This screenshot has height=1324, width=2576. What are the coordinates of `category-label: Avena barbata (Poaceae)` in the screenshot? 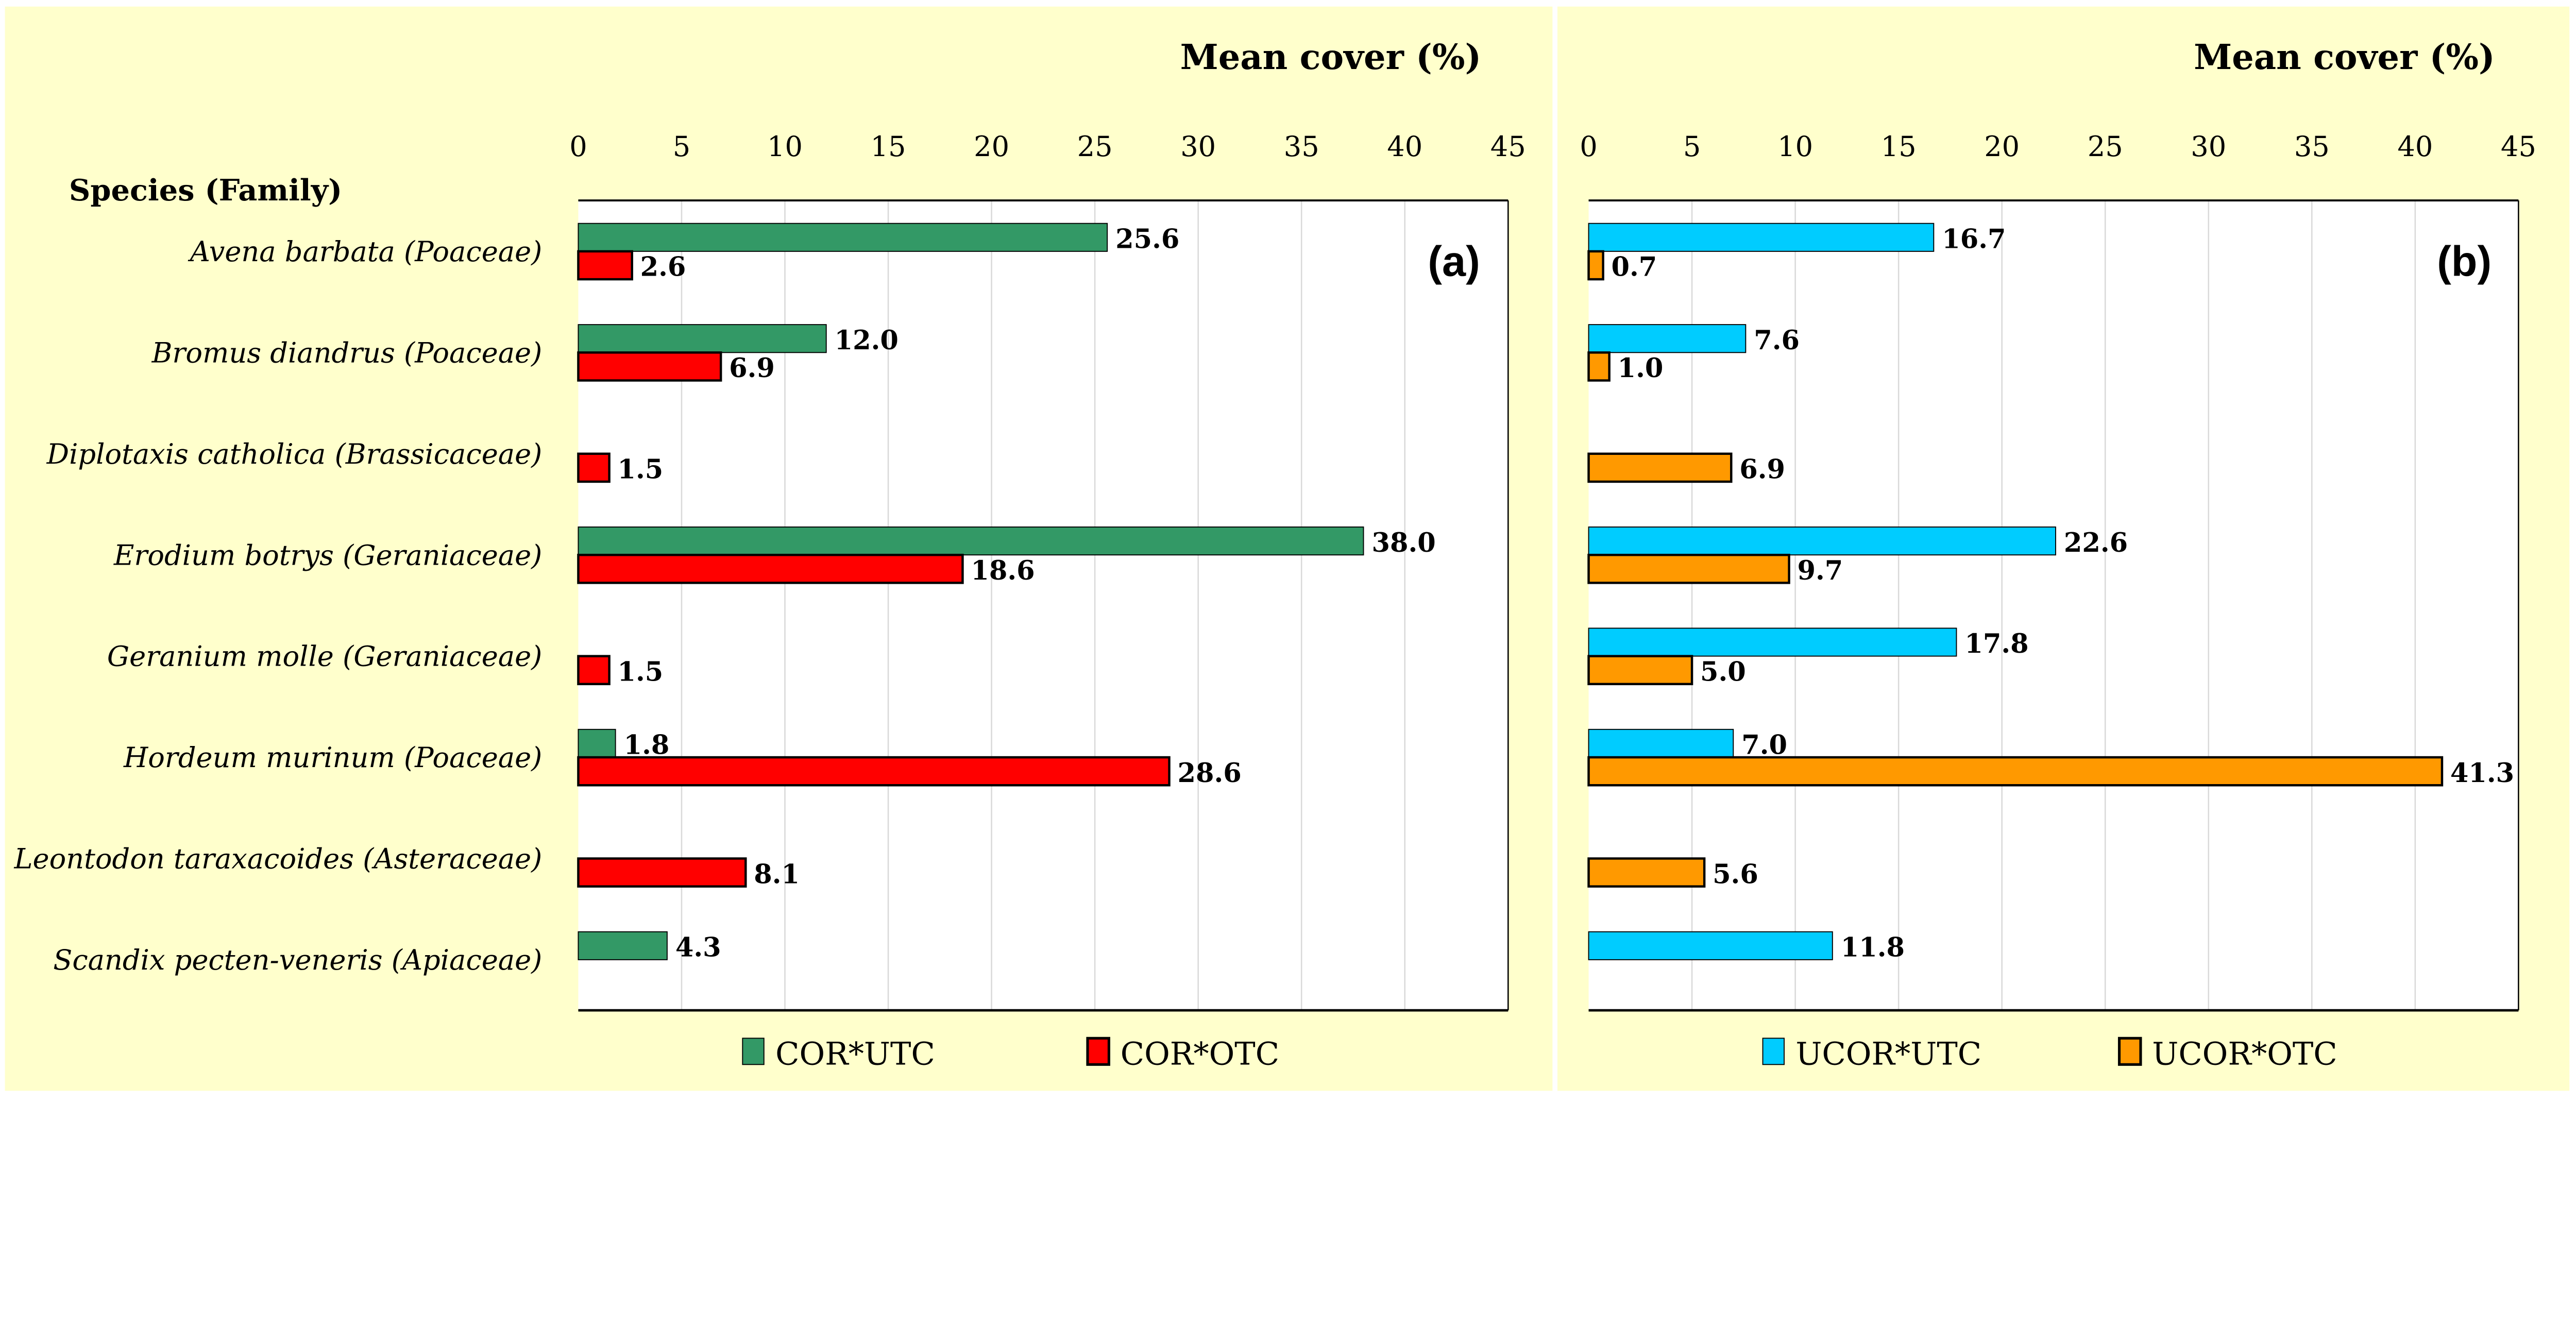 It's located at (365, 251).